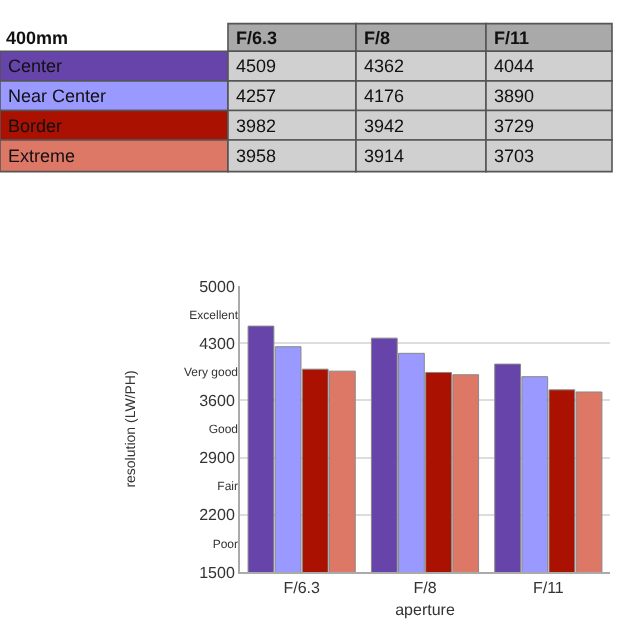 The height and width of the screenshot is (640, 640). Describe the element at coordinates (302, 588) in the screenshot. I see `x-tick-label: F/6.3` at that location.